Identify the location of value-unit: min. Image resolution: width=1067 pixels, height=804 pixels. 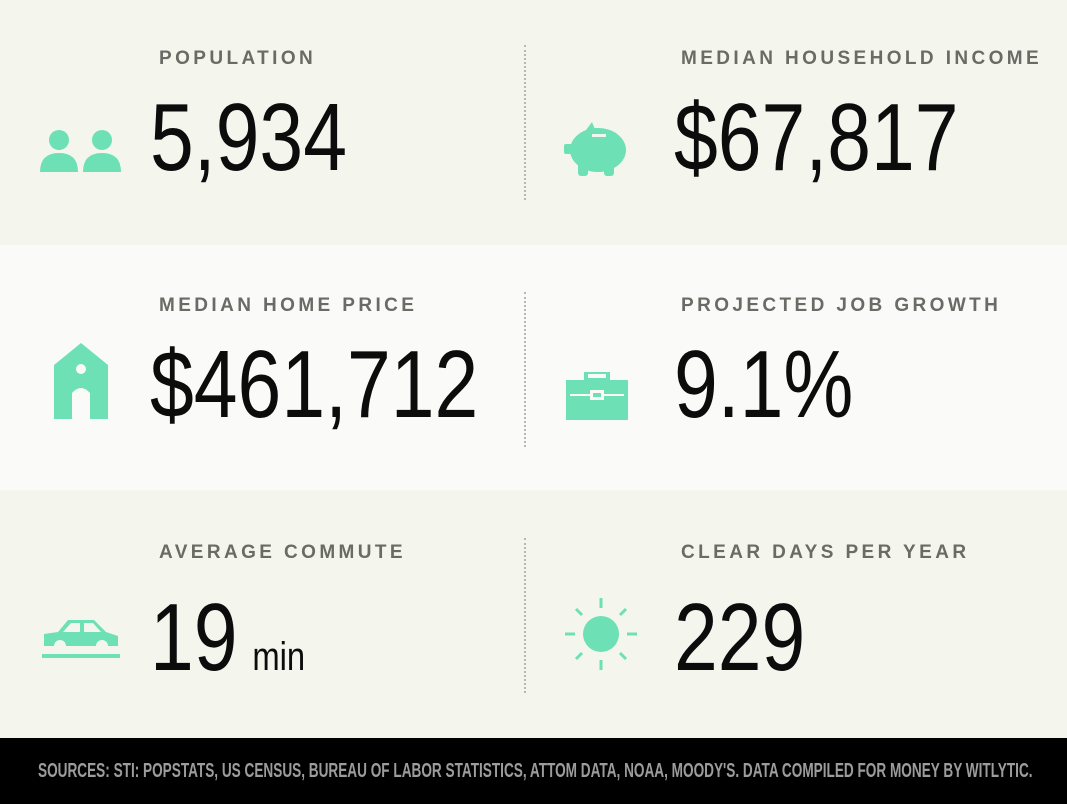
(279, 657).